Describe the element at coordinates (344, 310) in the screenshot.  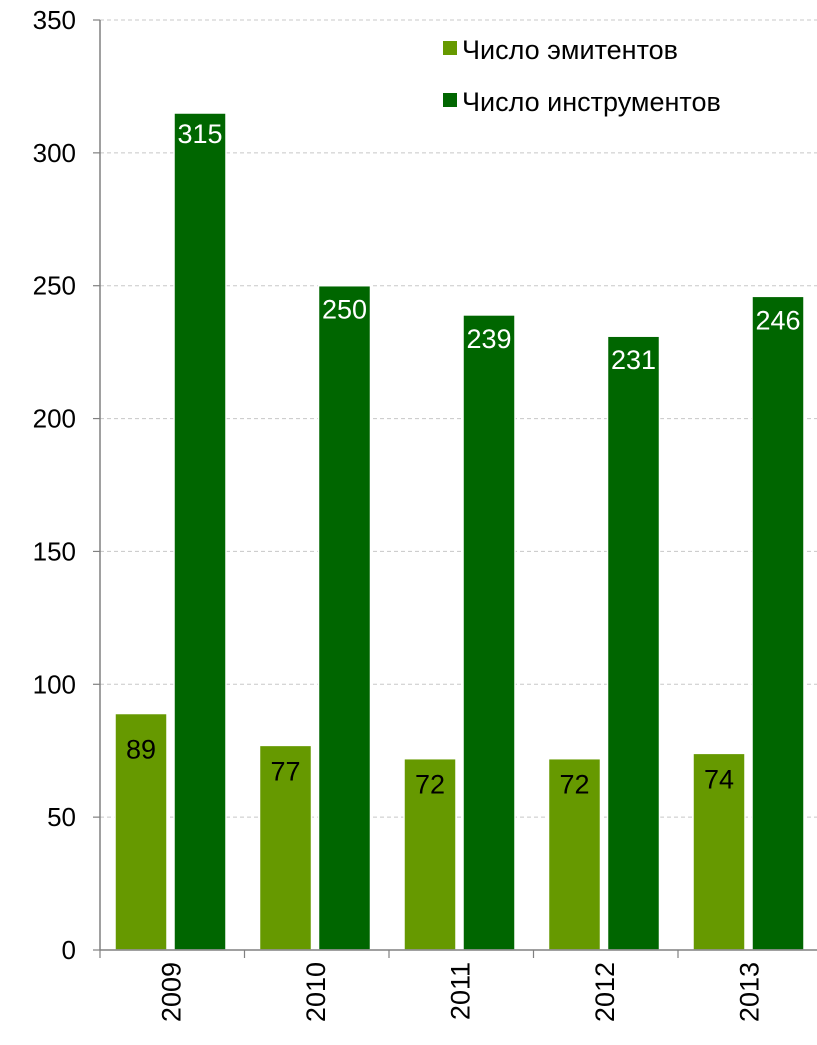
I see `data-label: 250` at that location.